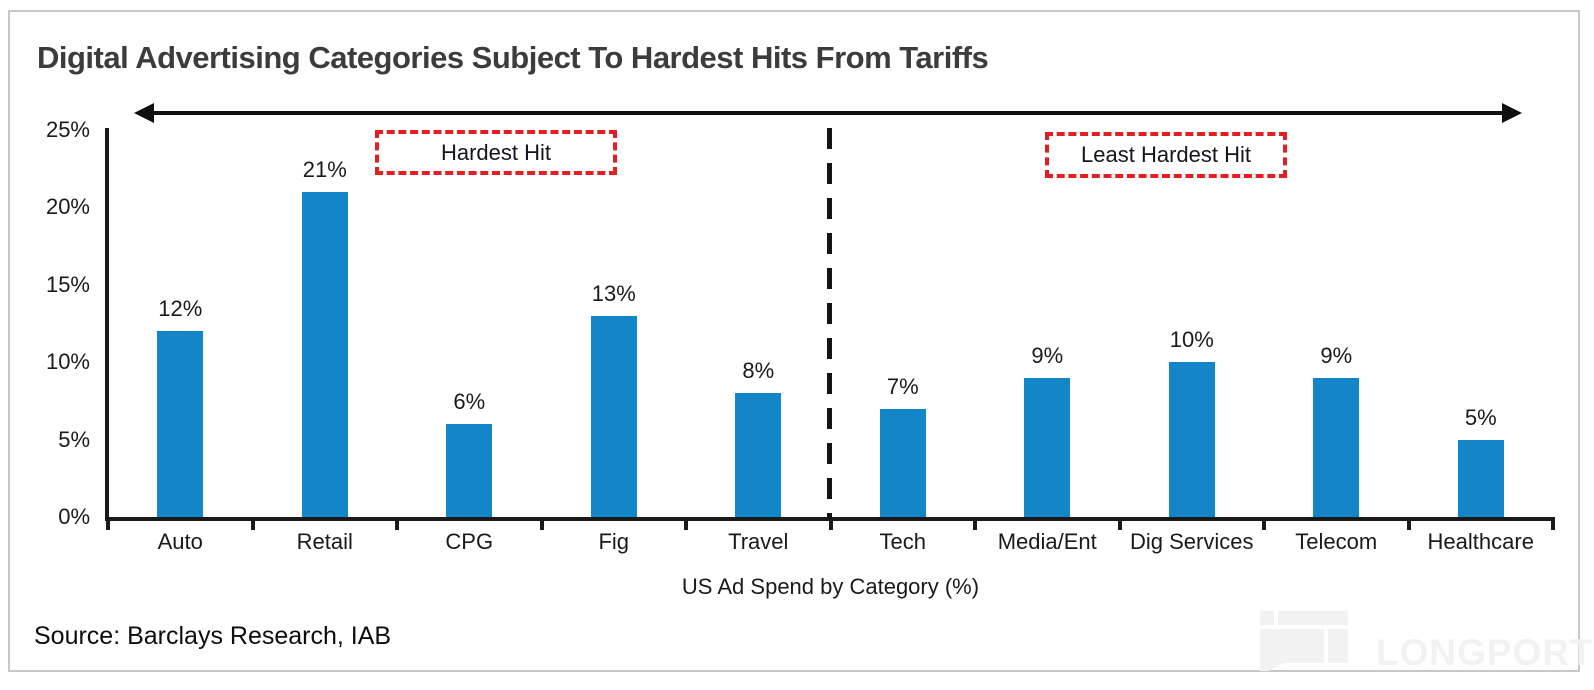 This screenshot has width=1594, height=690. I want to click on bar-media-ent, so click(1047, 447).